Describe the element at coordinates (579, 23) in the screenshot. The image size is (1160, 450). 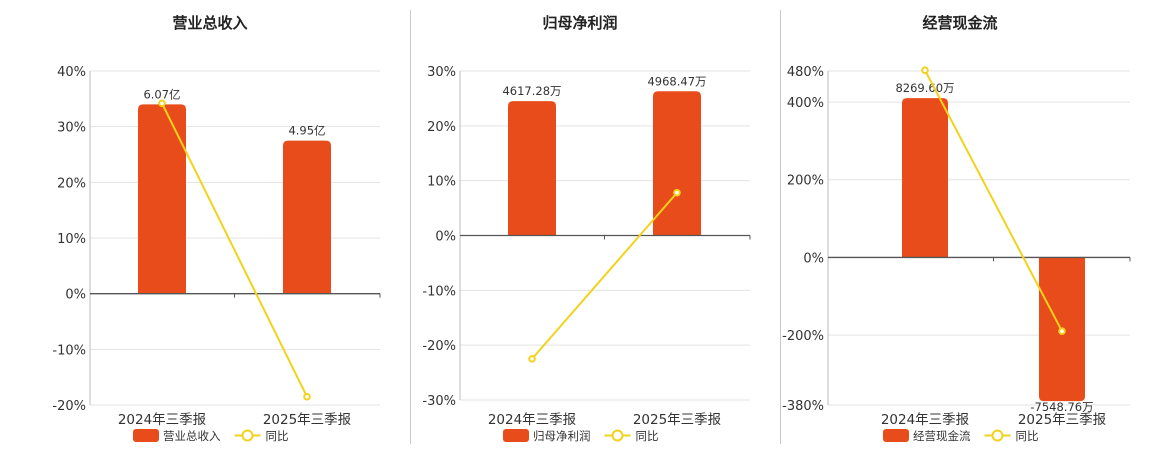
I see `chart-title: 归母净利润` at that location.